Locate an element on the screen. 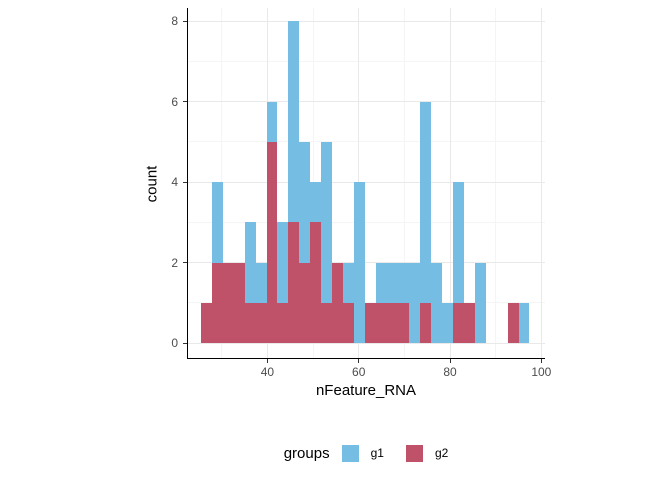 This screenshot has height=480, width=672. legend-label-g1: g1 is located at coordinates (377, 453).